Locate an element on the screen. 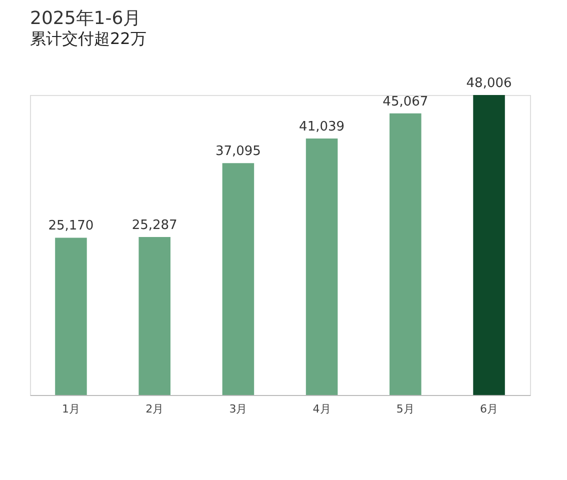 Image resolution: width=567 pixels, height=480 pixels. data-label: 45,067 is located at coordinates (405, 102).